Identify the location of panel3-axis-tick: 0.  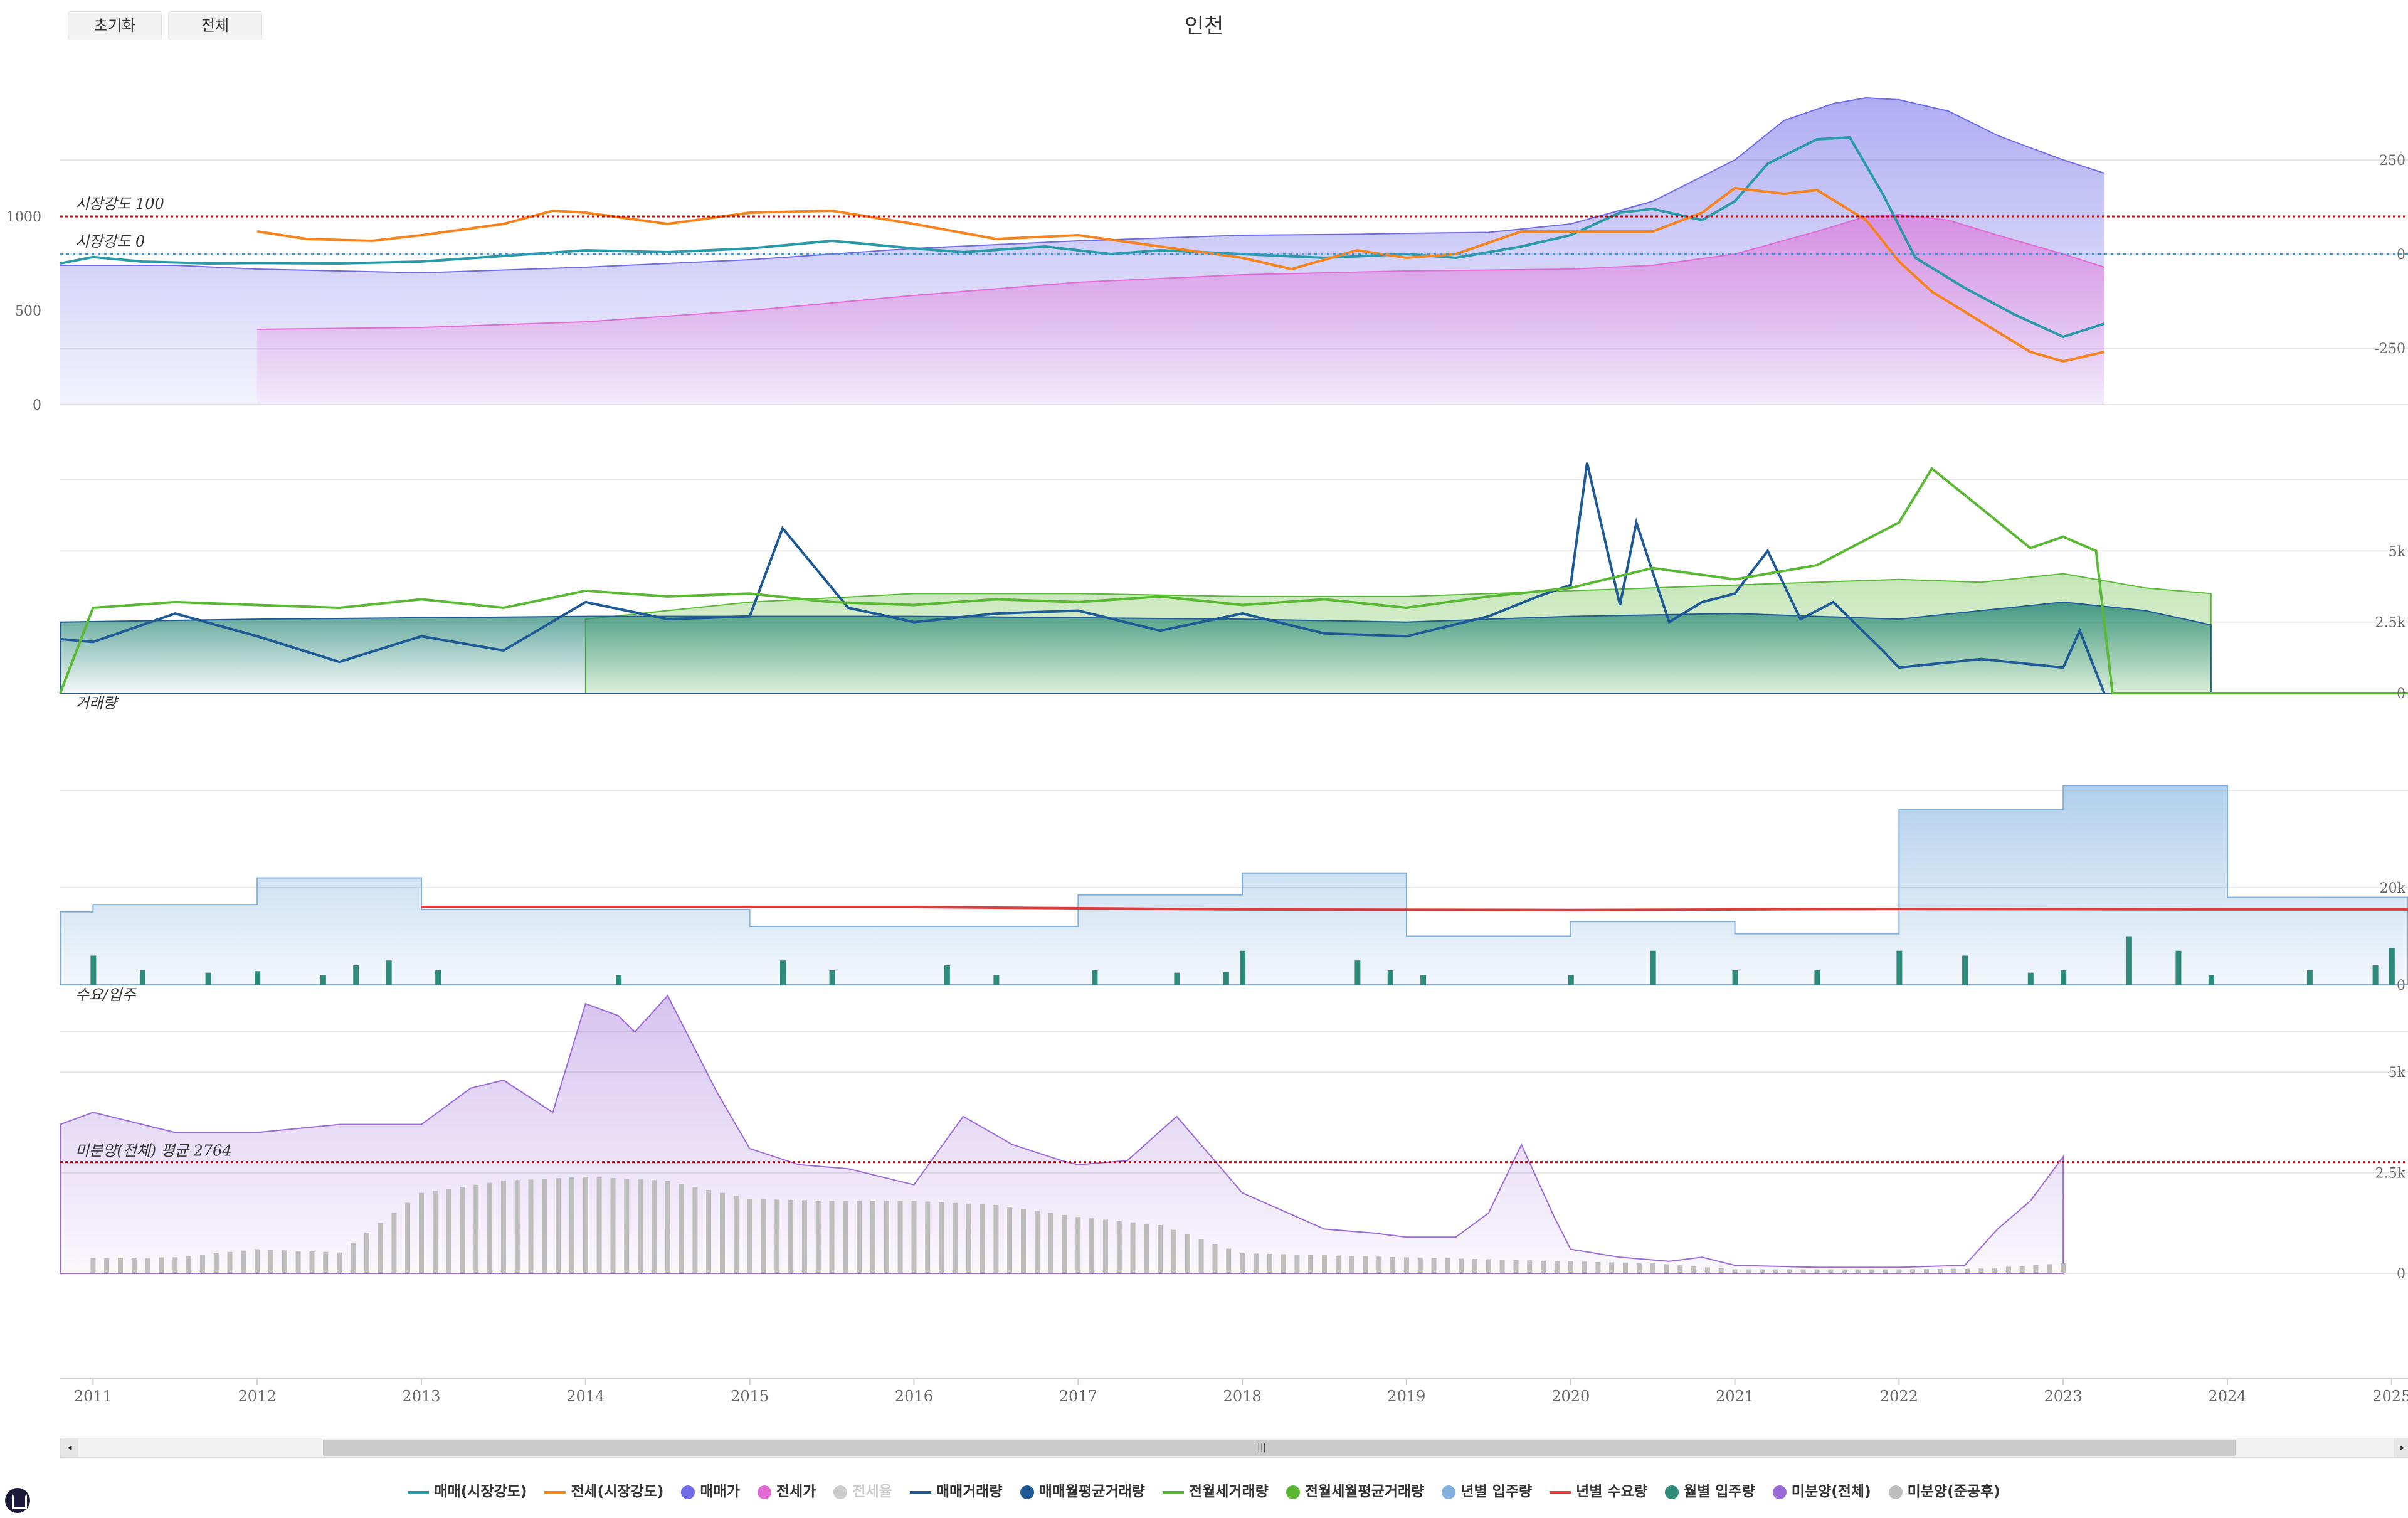
(2401, 986).